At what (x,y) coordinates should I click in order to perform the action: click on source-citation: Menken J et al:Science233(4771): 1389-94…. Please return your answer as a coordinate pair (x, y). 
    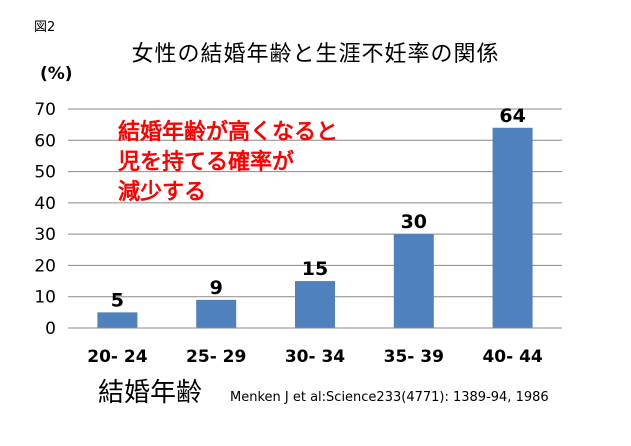
    Looking at the image, I should click on (389, 397).